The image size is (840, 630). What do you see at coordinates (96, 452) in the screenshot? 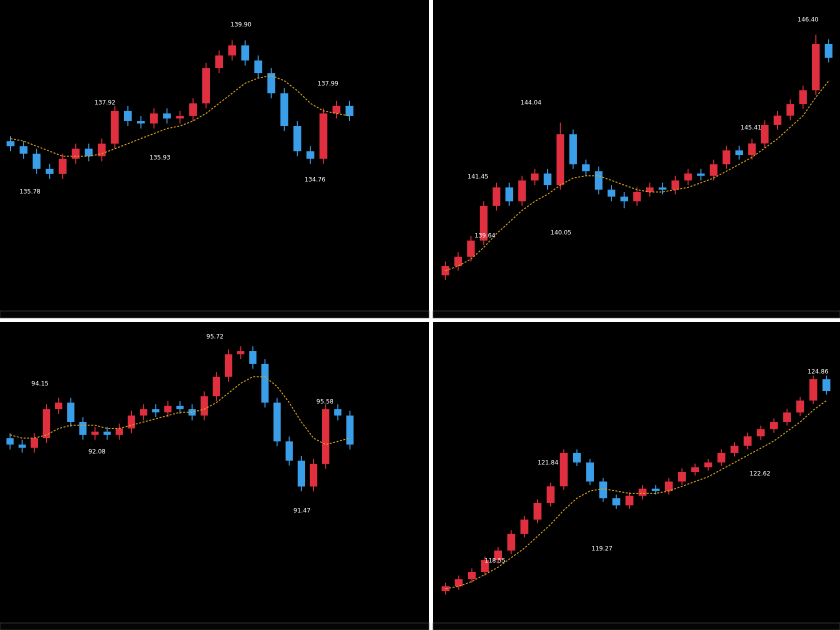
I see `price-annotation: 92.08` at bounding box center [96, 452].